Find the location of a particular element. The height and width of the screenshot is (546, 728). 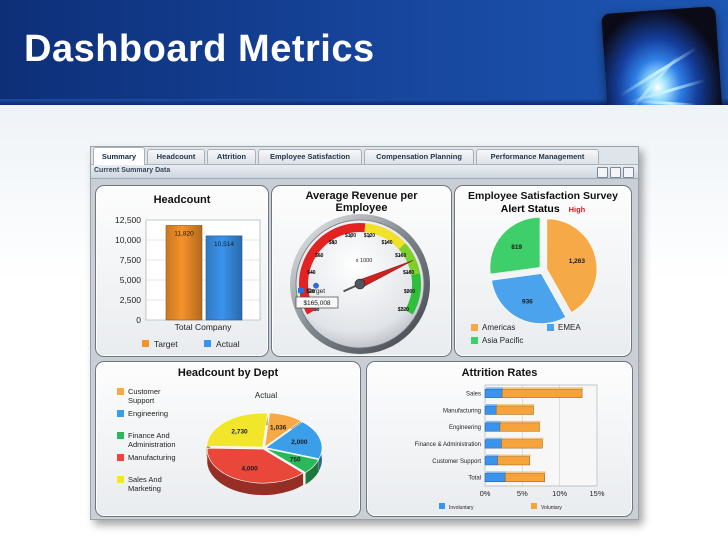

gauge-unit-label: x 1000 is located at coordinates (364, 261).